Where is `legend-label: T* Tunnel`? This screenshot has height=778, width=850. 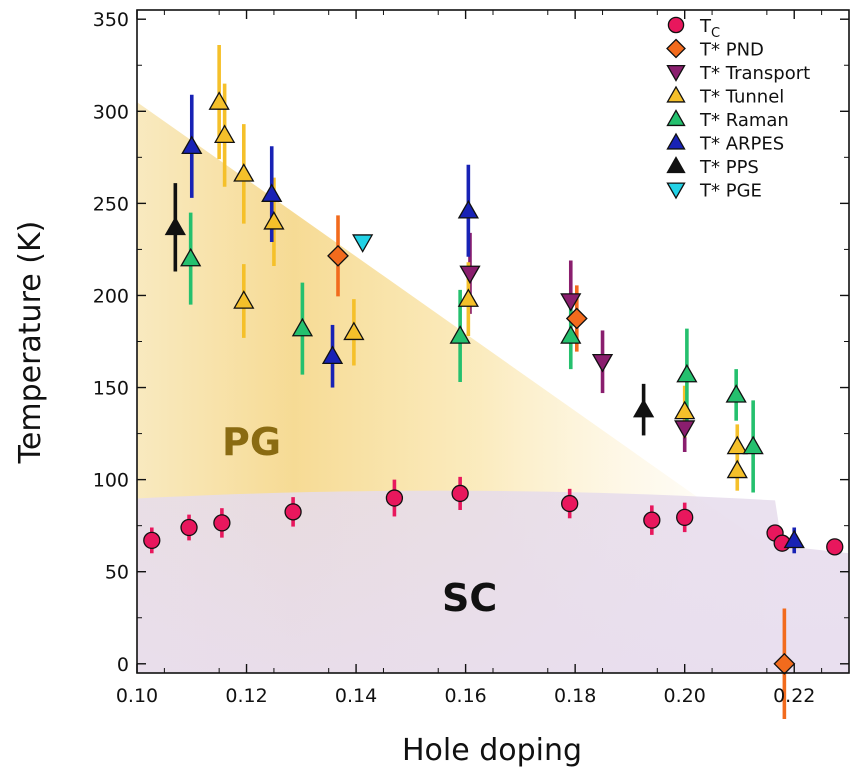 legend-label: T* Tunnel is located at coordinates (741, 97).